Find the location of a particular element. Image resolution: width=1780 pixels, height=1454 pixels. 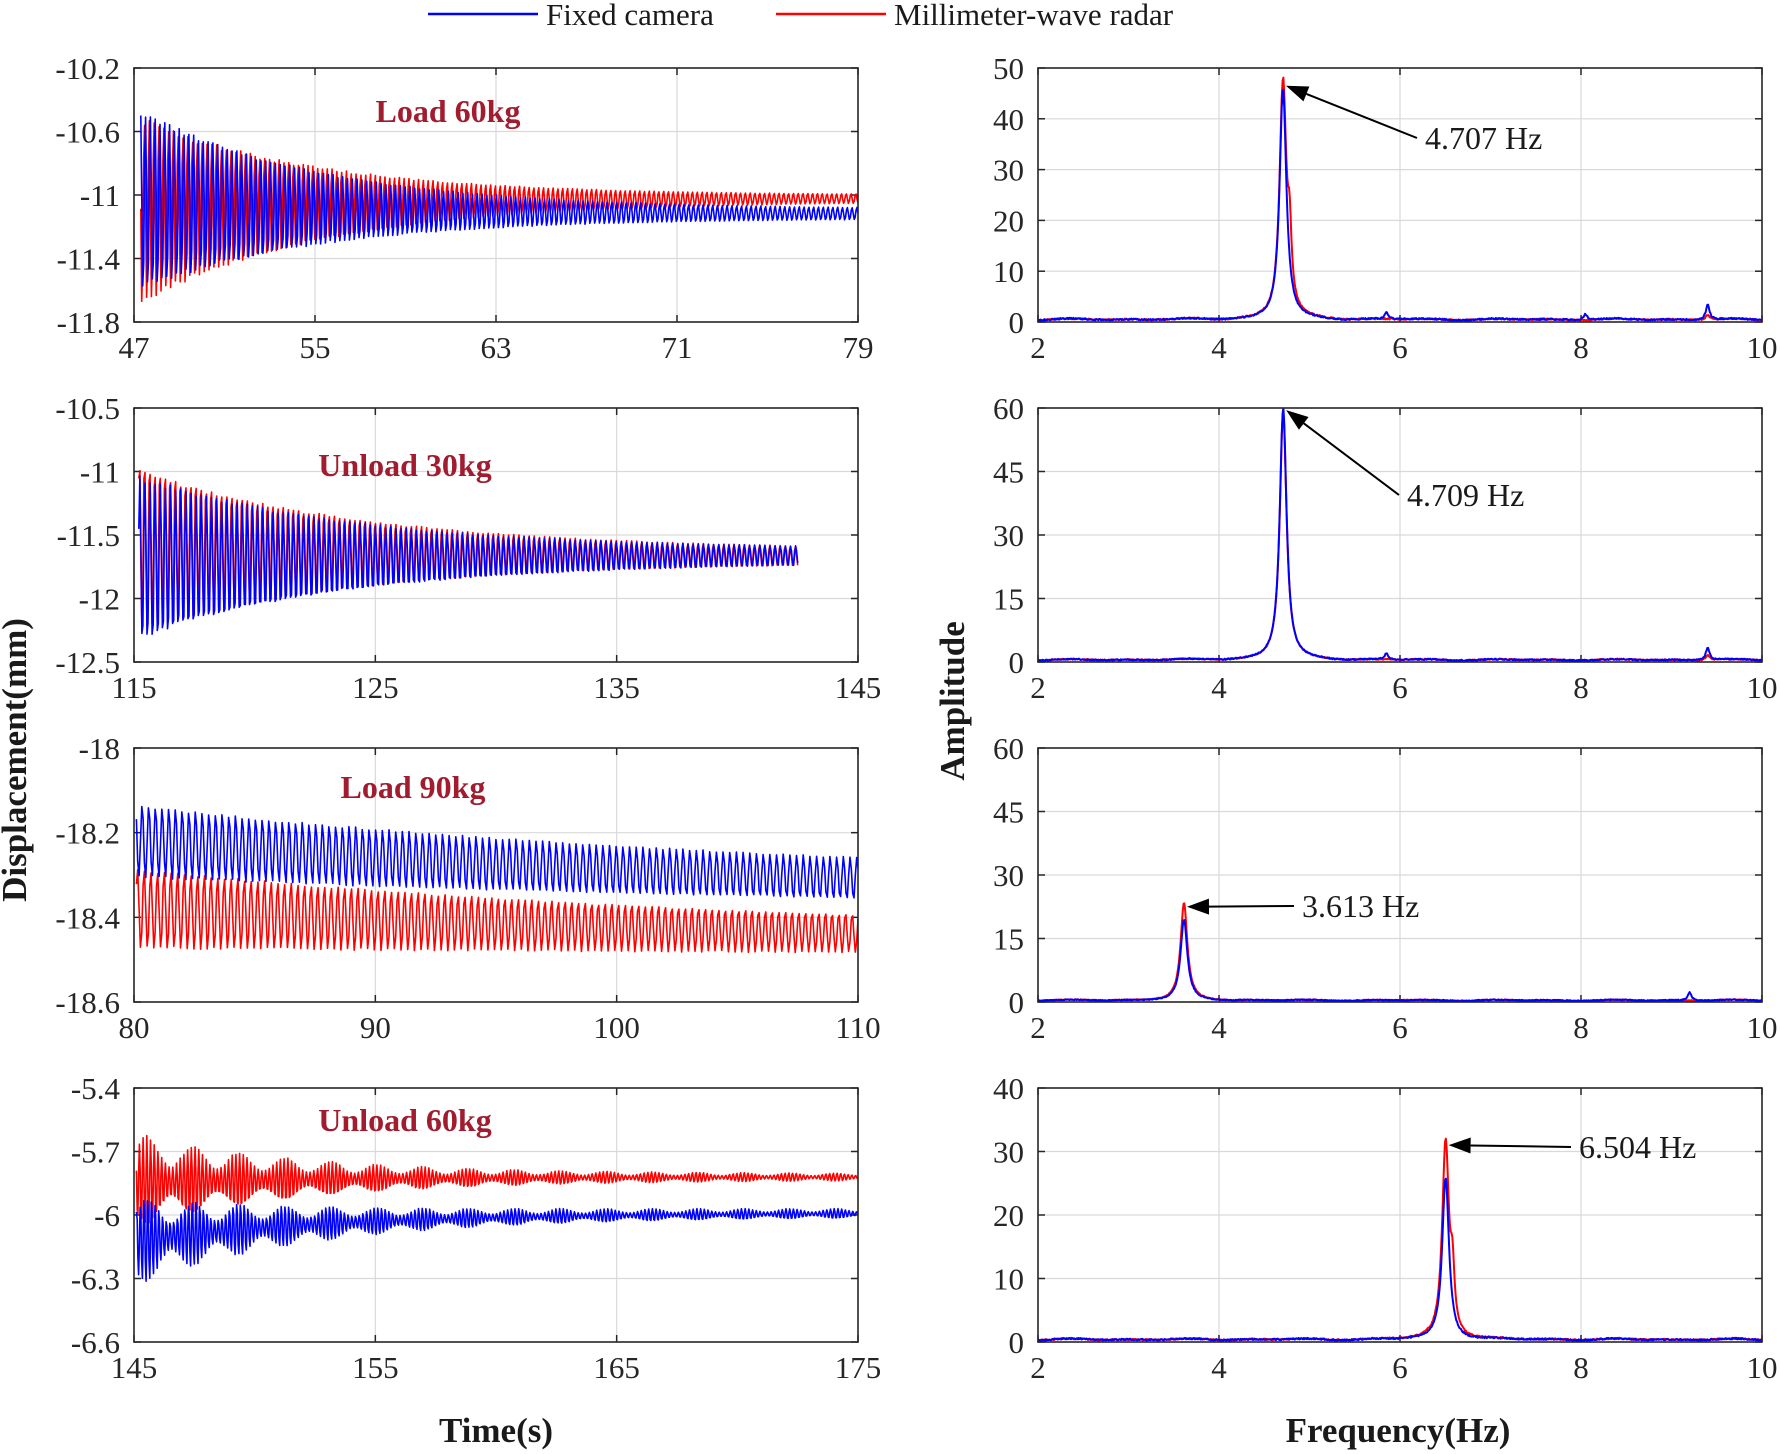

y-tick-label: -5.7 is located at coordinates (95, 1152).